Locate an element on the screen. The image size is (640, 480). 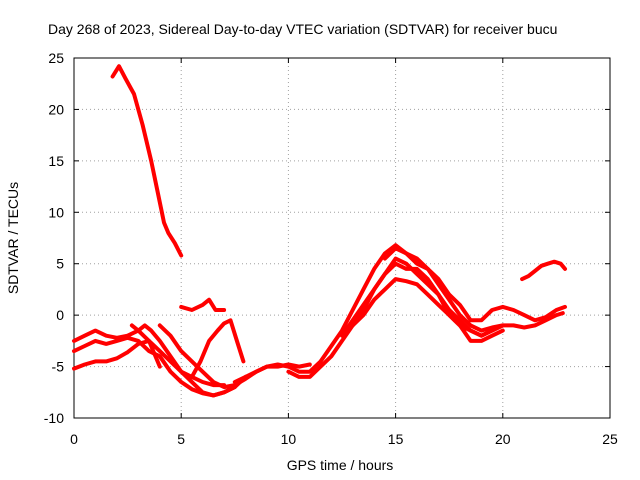
y-tick-label: 20 is located at coordinates (56, 109).